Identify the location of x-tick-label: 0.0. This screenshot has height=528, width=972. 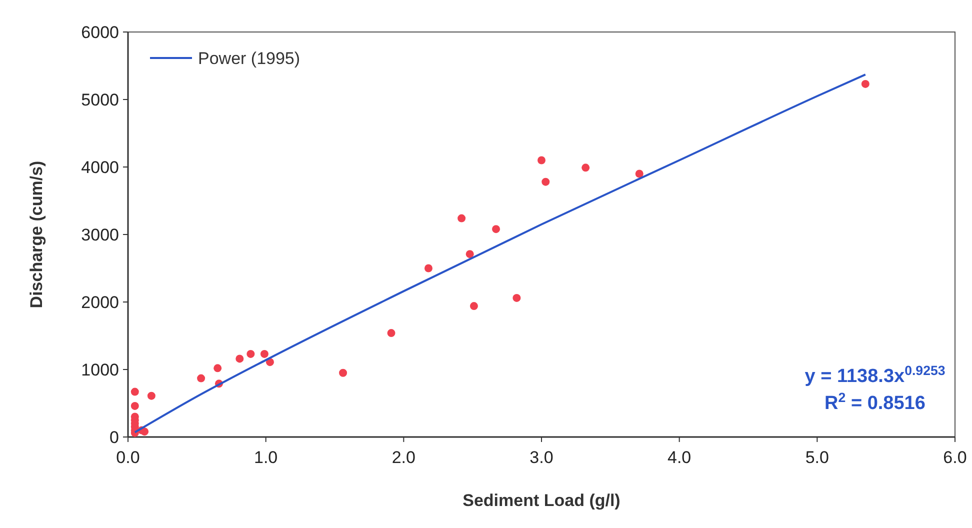
(128, 457).